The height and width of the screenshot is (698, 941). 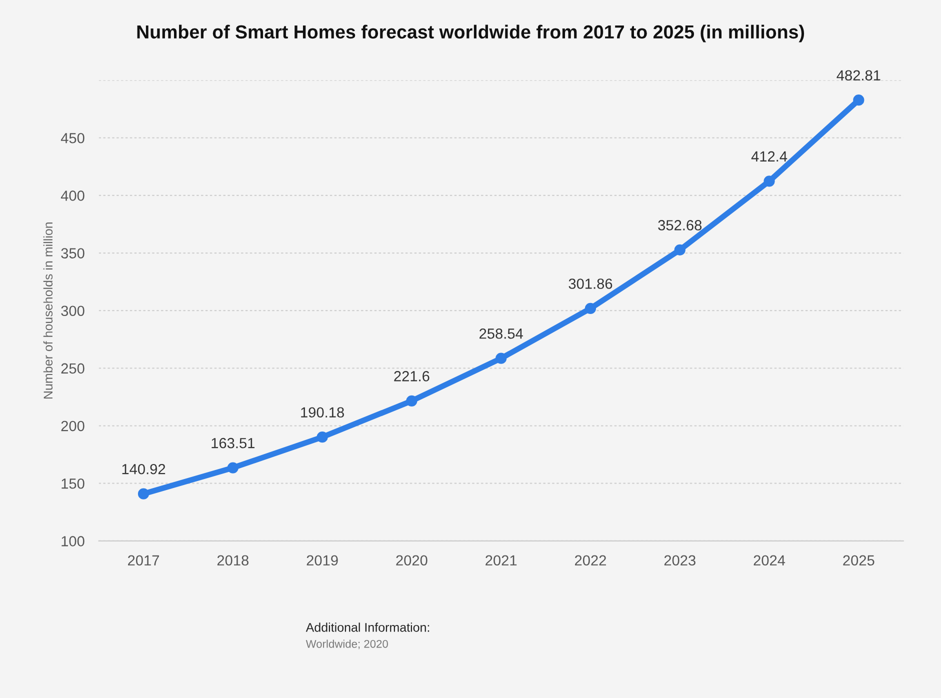 I want to click on x-tick-label: 2025, so click(x=858, y=560).